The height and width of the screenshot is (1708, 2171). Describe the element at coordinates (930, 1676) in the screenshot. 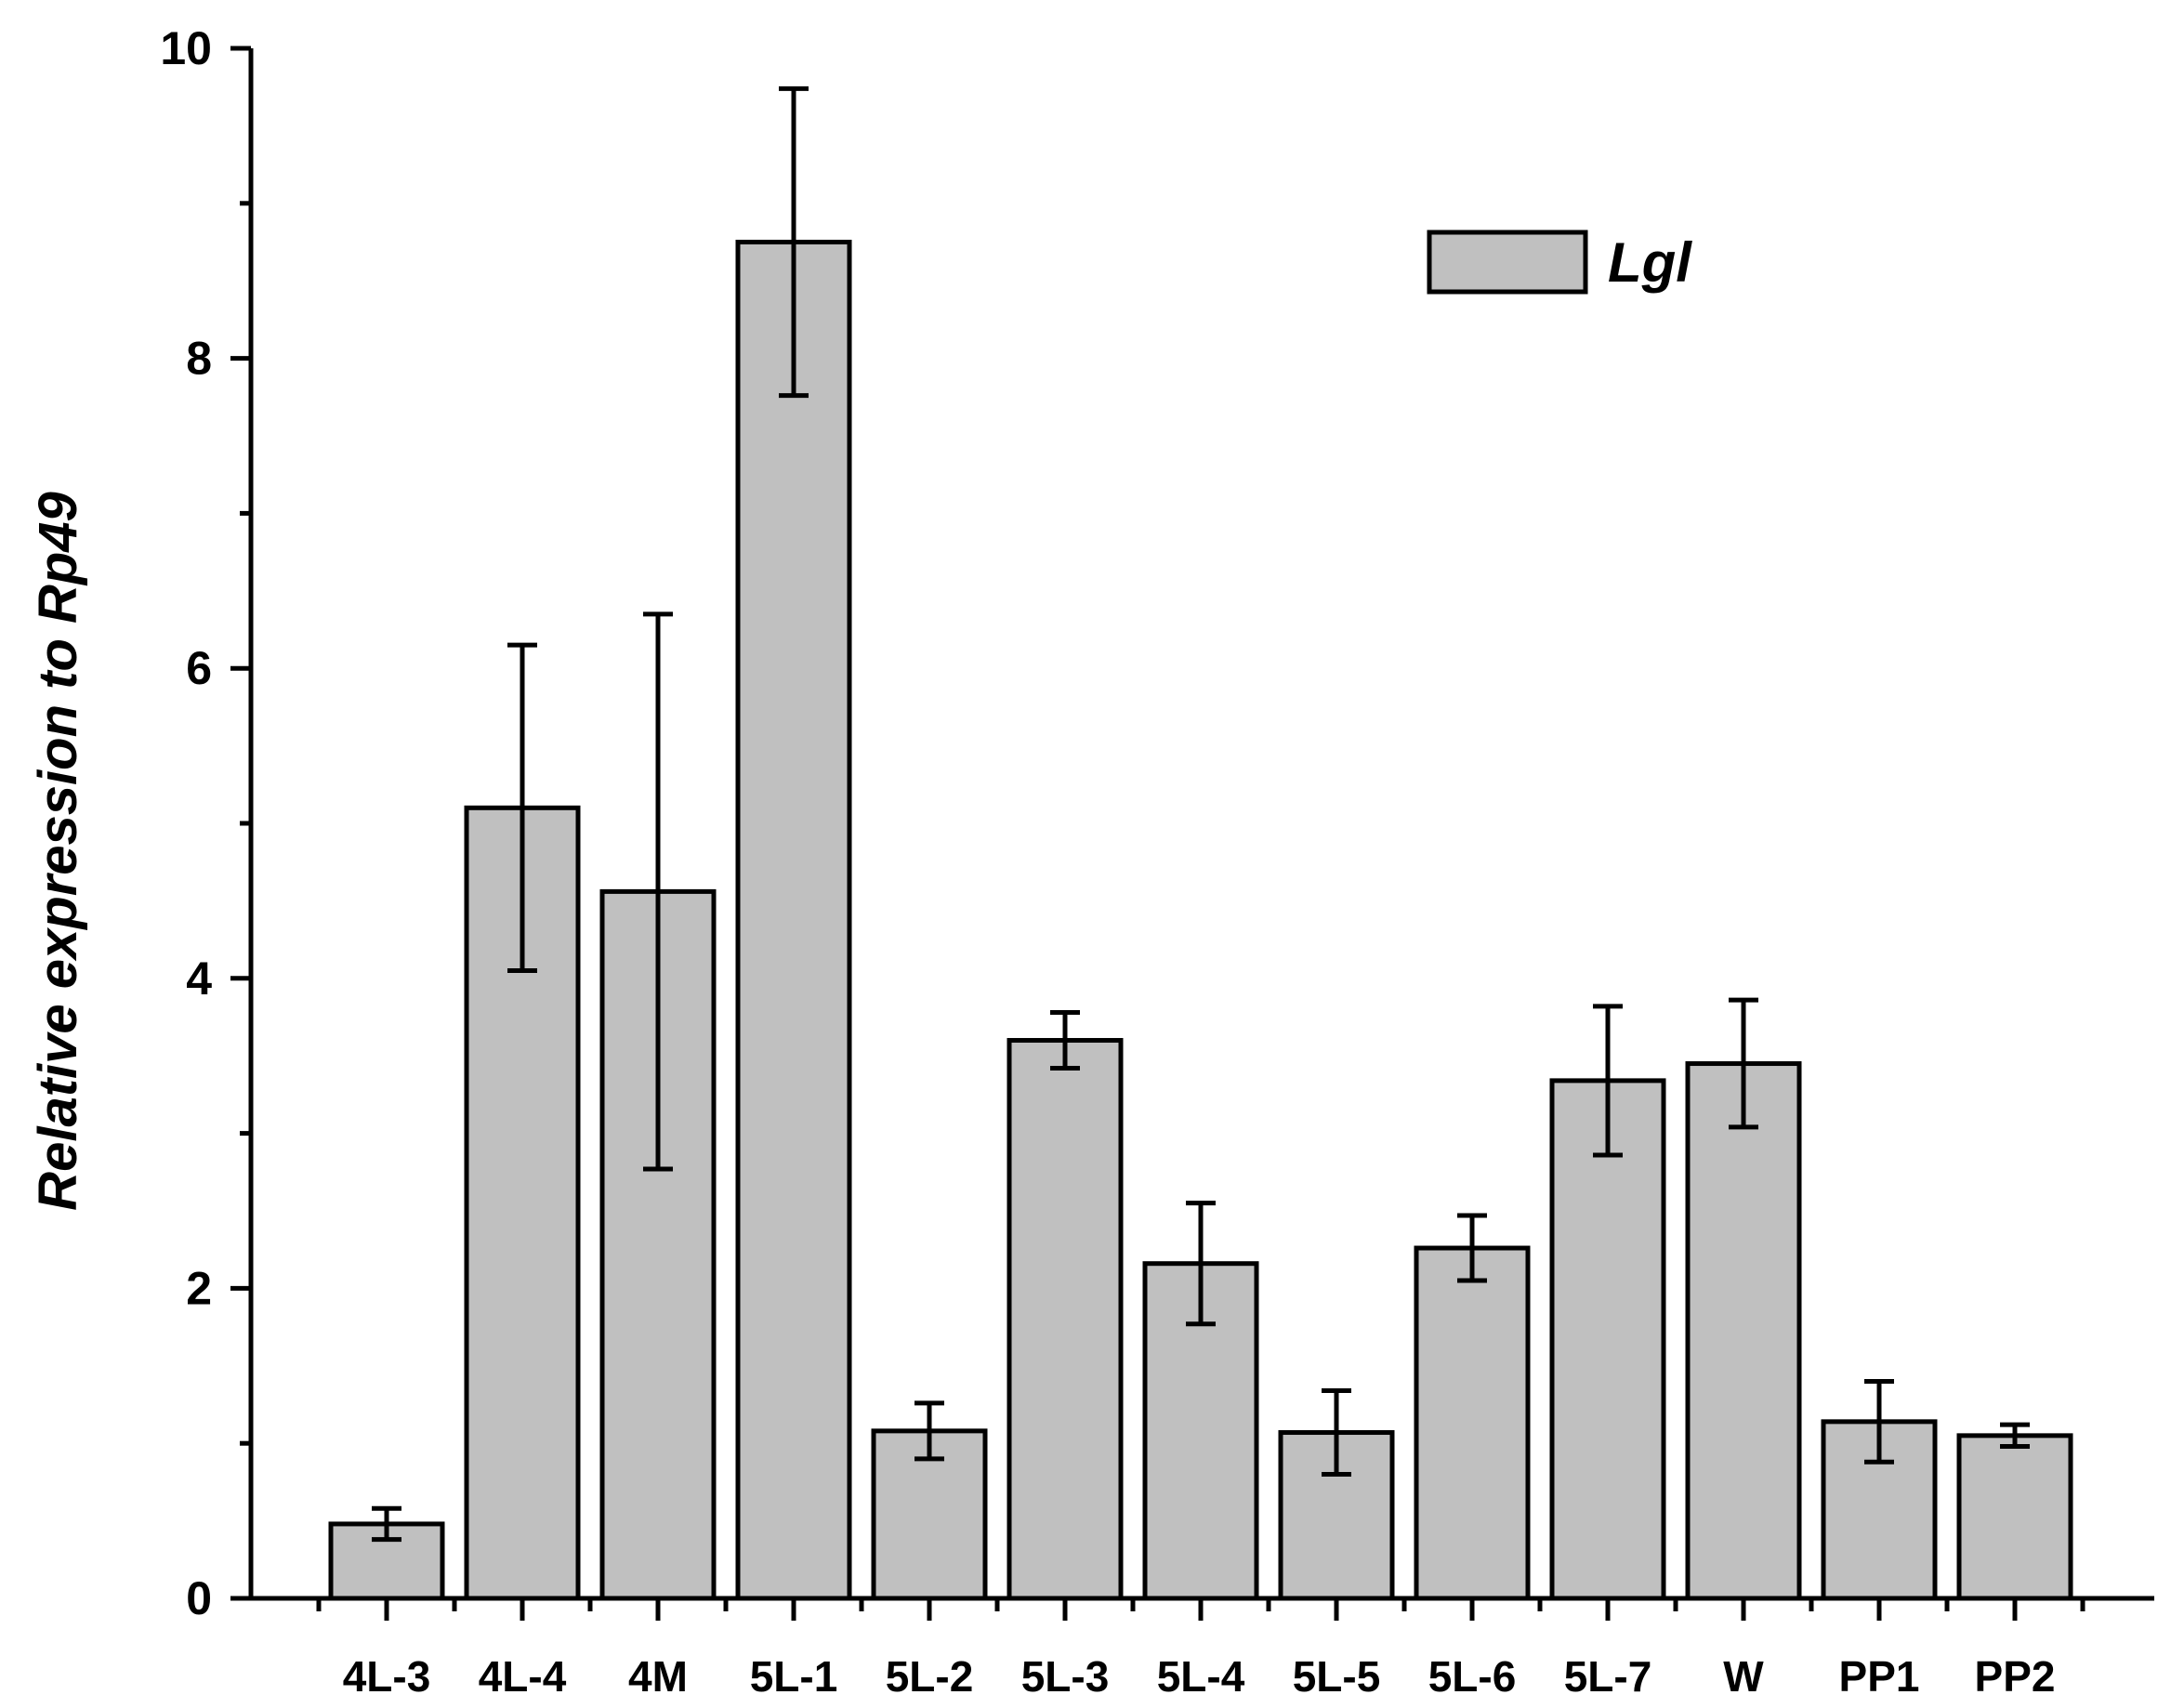

I see `x-tick-label: 5L-2` at that location.